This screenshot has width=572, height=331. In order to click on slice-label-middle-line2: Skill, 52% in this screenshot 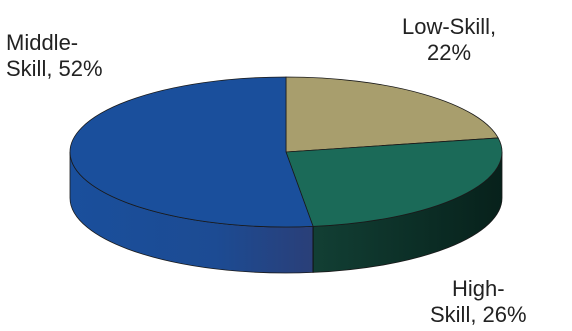, I will do `click(54, 68)`.